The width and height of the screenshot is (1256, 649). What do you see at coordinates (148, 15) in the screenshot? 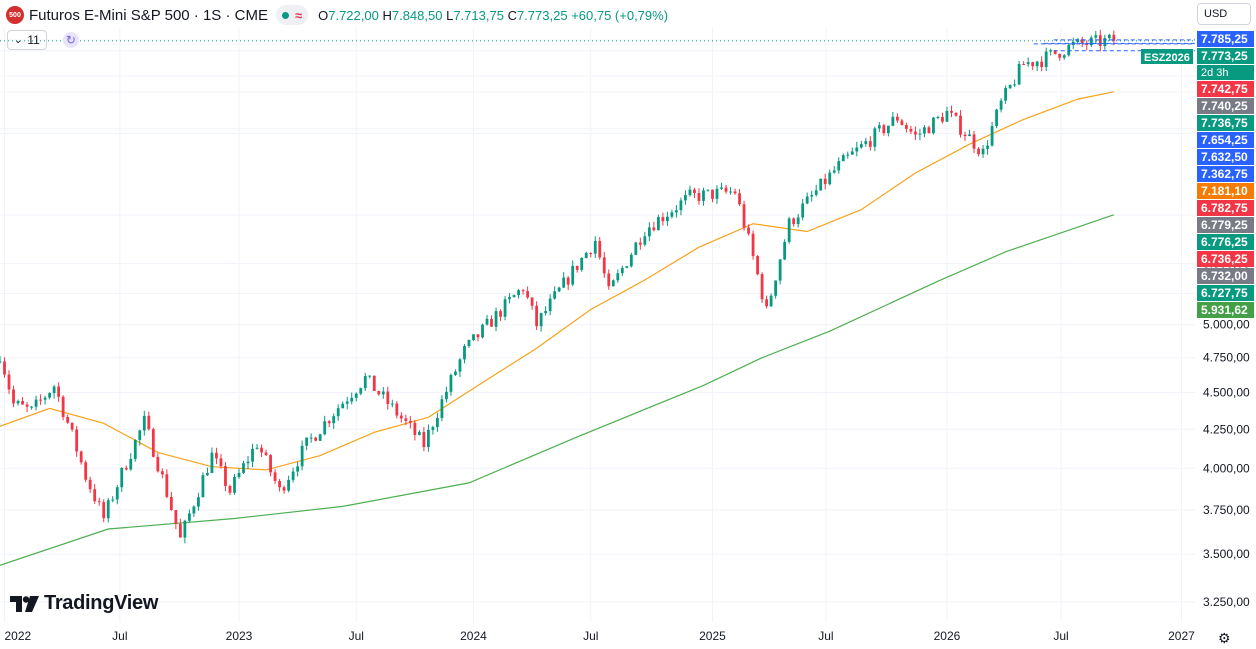
I see `symbol-title: Futuros E-Mini S&P 500 · 1S · CME` at bounding box center [148, 15].